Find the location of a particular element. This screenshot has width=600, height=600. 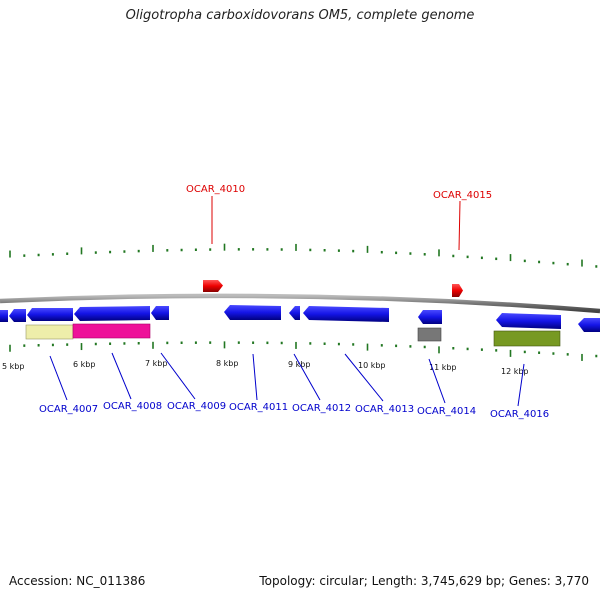

feature-block-gray is located at coordinates (429, 334).